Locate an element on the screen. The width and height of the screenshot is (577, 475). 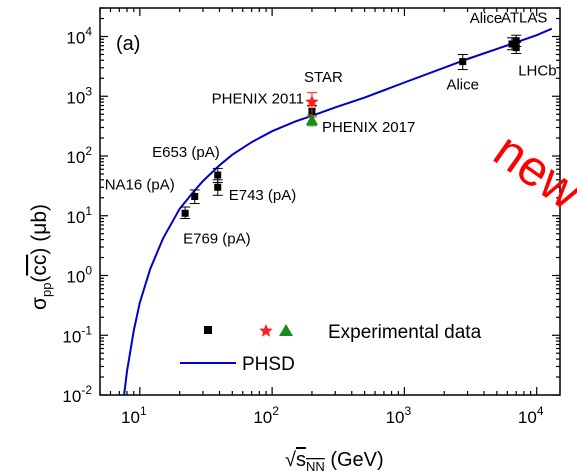
y-tick-label: 10⁰ is located at coordinates (79, 275).